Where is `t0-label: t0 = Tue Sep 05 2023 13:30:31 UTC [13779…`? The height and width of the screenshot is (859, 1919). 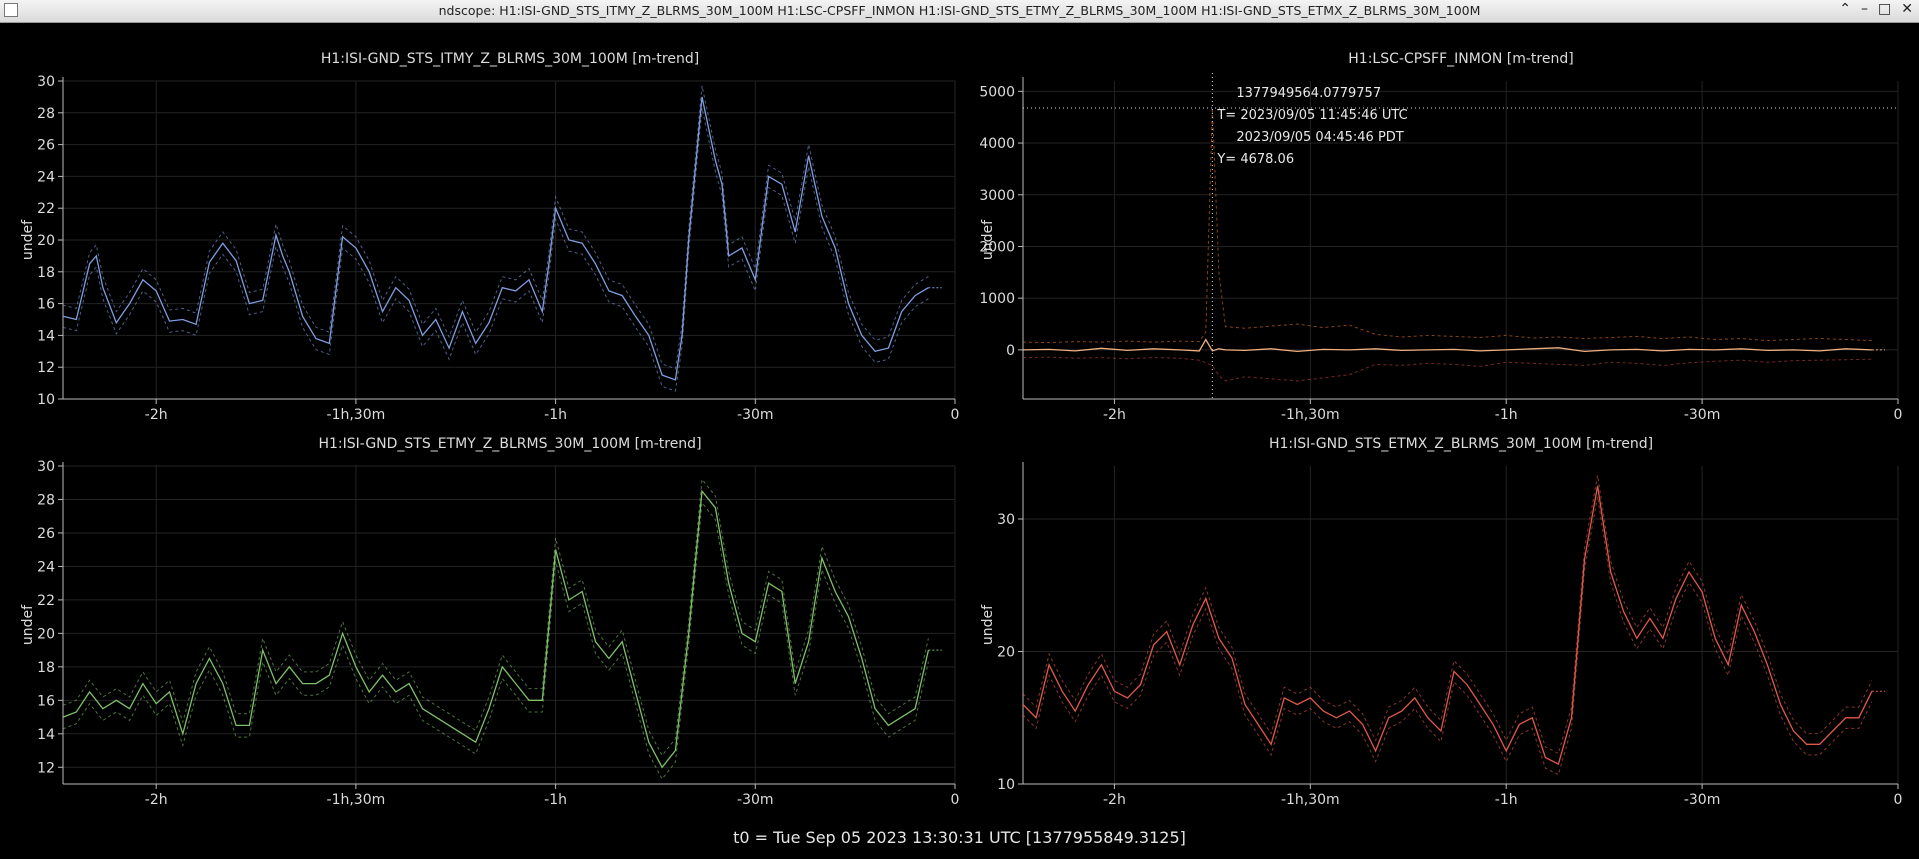 t0-label: t0 = Tue Sep 05 2023 13:30:31 UTC [13779… is located at coordinates (959, 837).